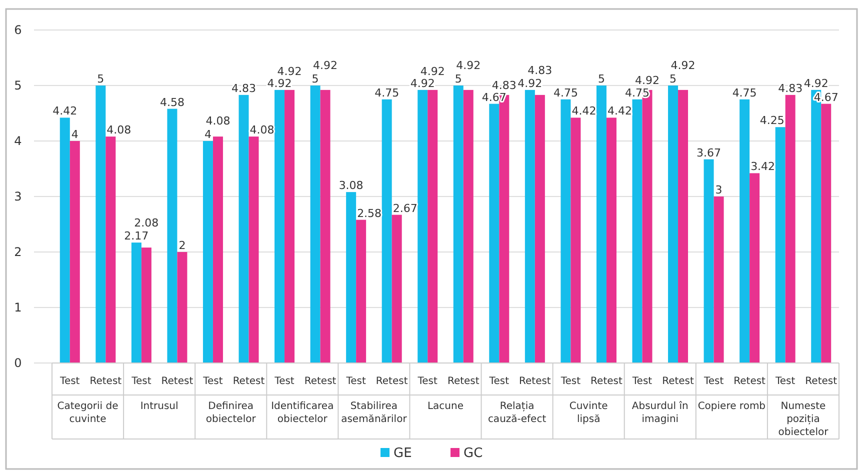  I want to click on data-label: 2.58, so click(369, 213).